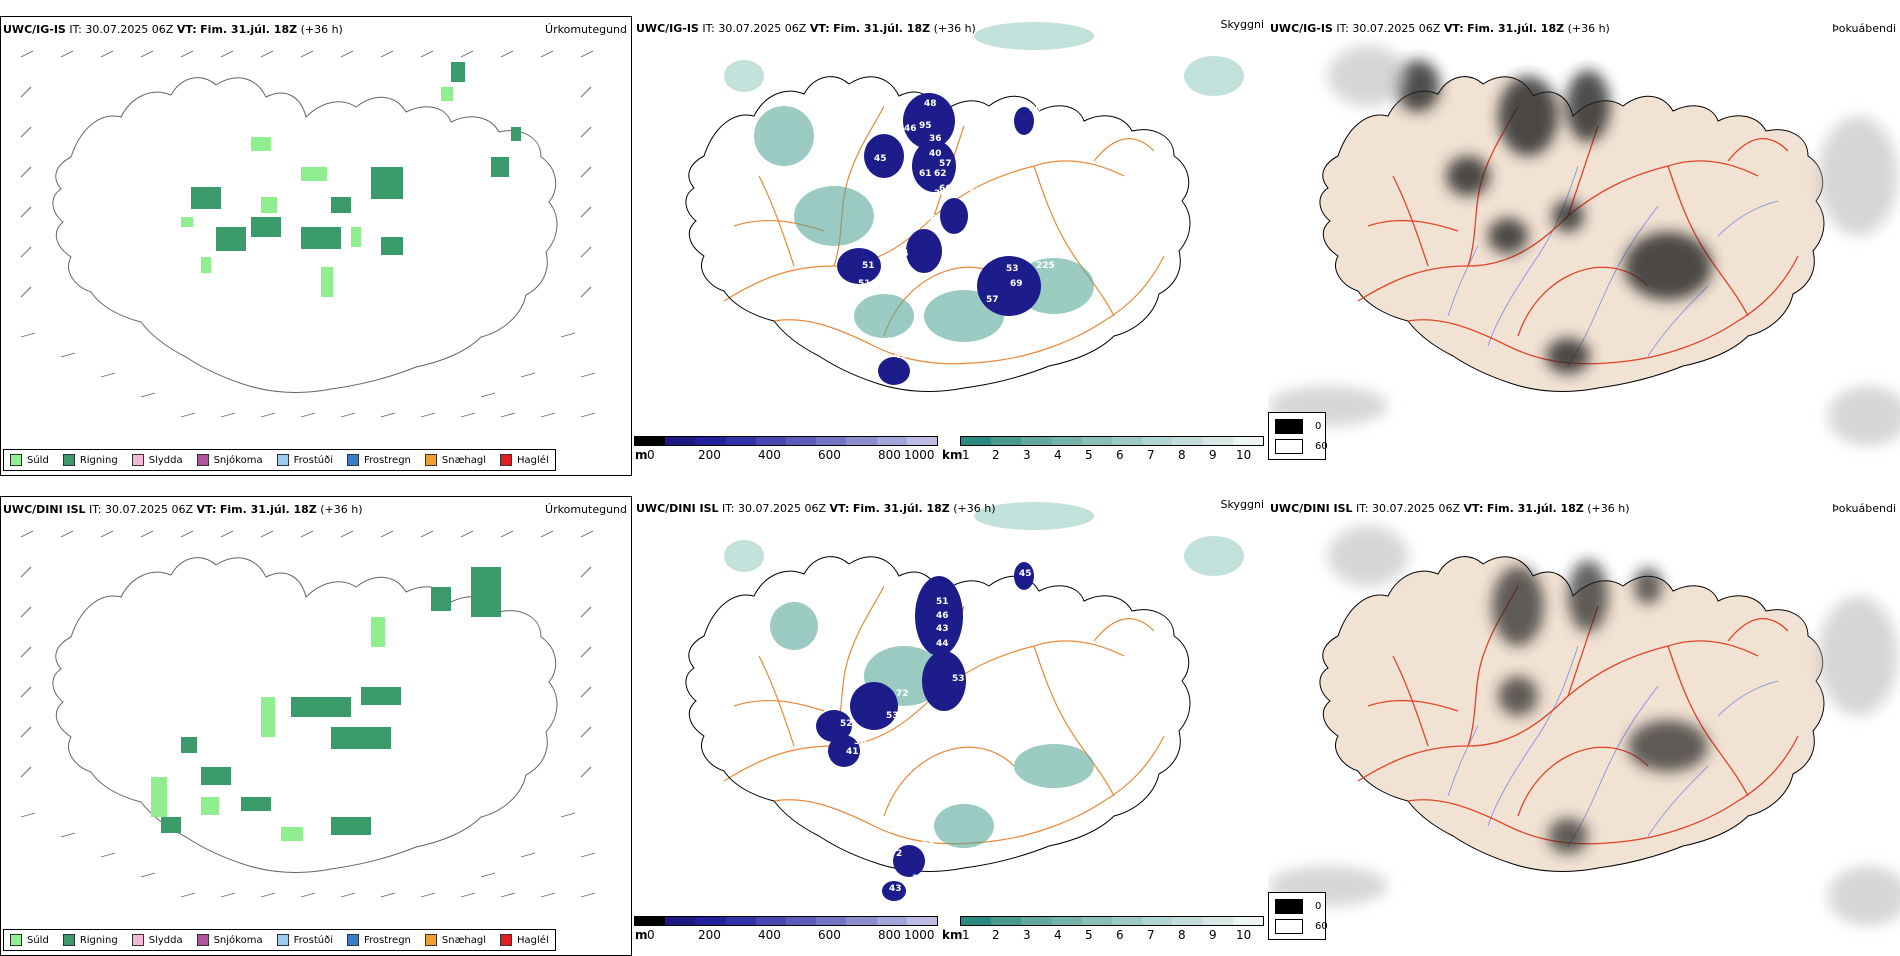 The height and width of the screenshot is (956, 1900). What do you see at coordinates (889, 935) in the screenshot?
I see `height-tick: 800` at bounding box center [889, 935].